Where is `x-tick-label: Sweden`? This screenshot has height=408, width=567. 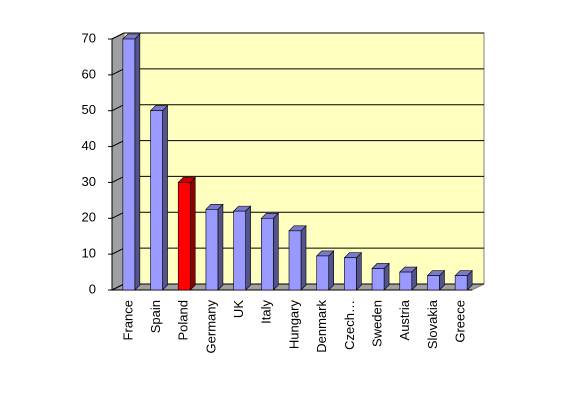 x-tick-label: Sweden is located at coordinates (377, 323).